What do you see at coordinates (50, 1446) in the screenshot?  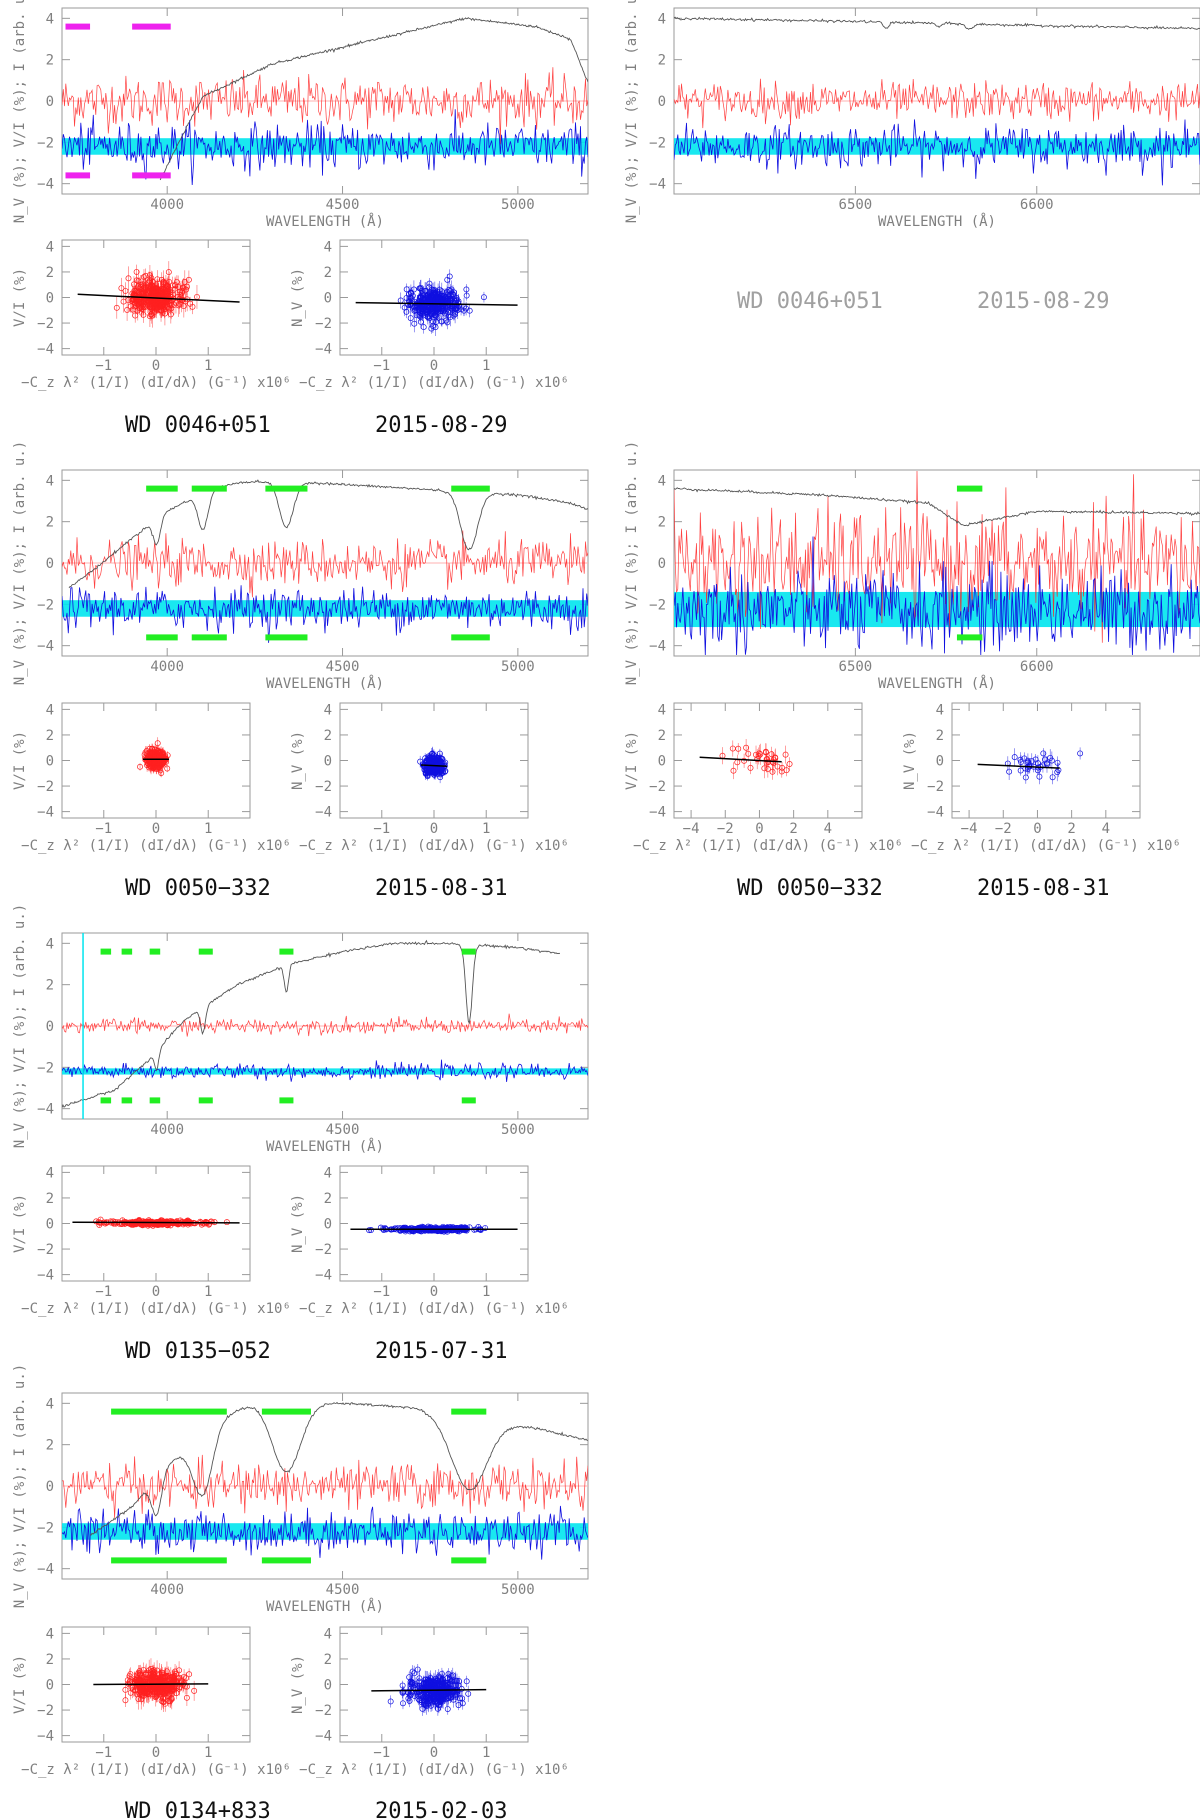 I see `y-tick-label: 2` at bounding box center [50, 1446].